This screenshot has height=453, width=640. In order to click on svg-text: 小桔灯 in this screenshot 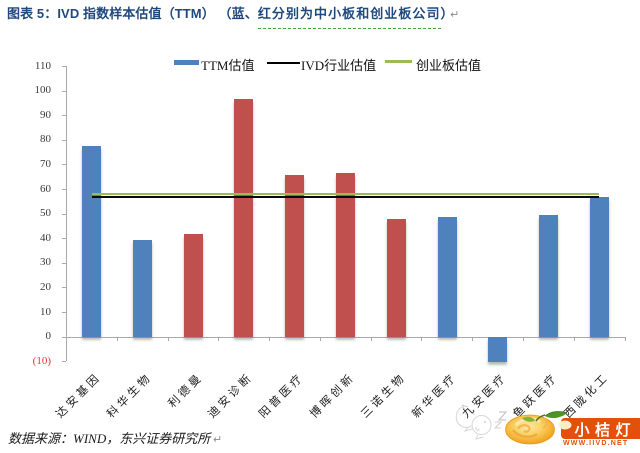, I will do `click(606, 430)`.